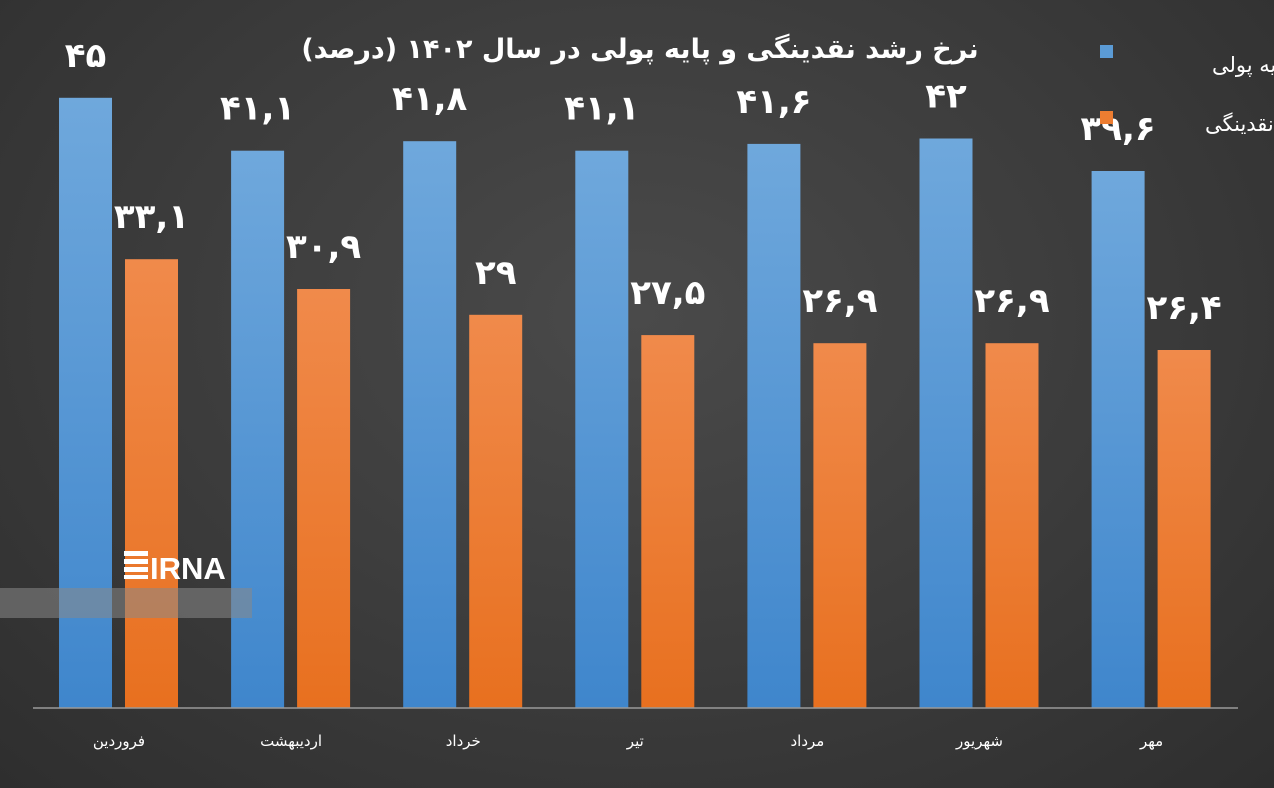 The height and width of the screenshot is (788, 1274). Describe the element at coordinates (291, 741) in the screenshot. I see `category-label-2: اردیبهشت` at that location.